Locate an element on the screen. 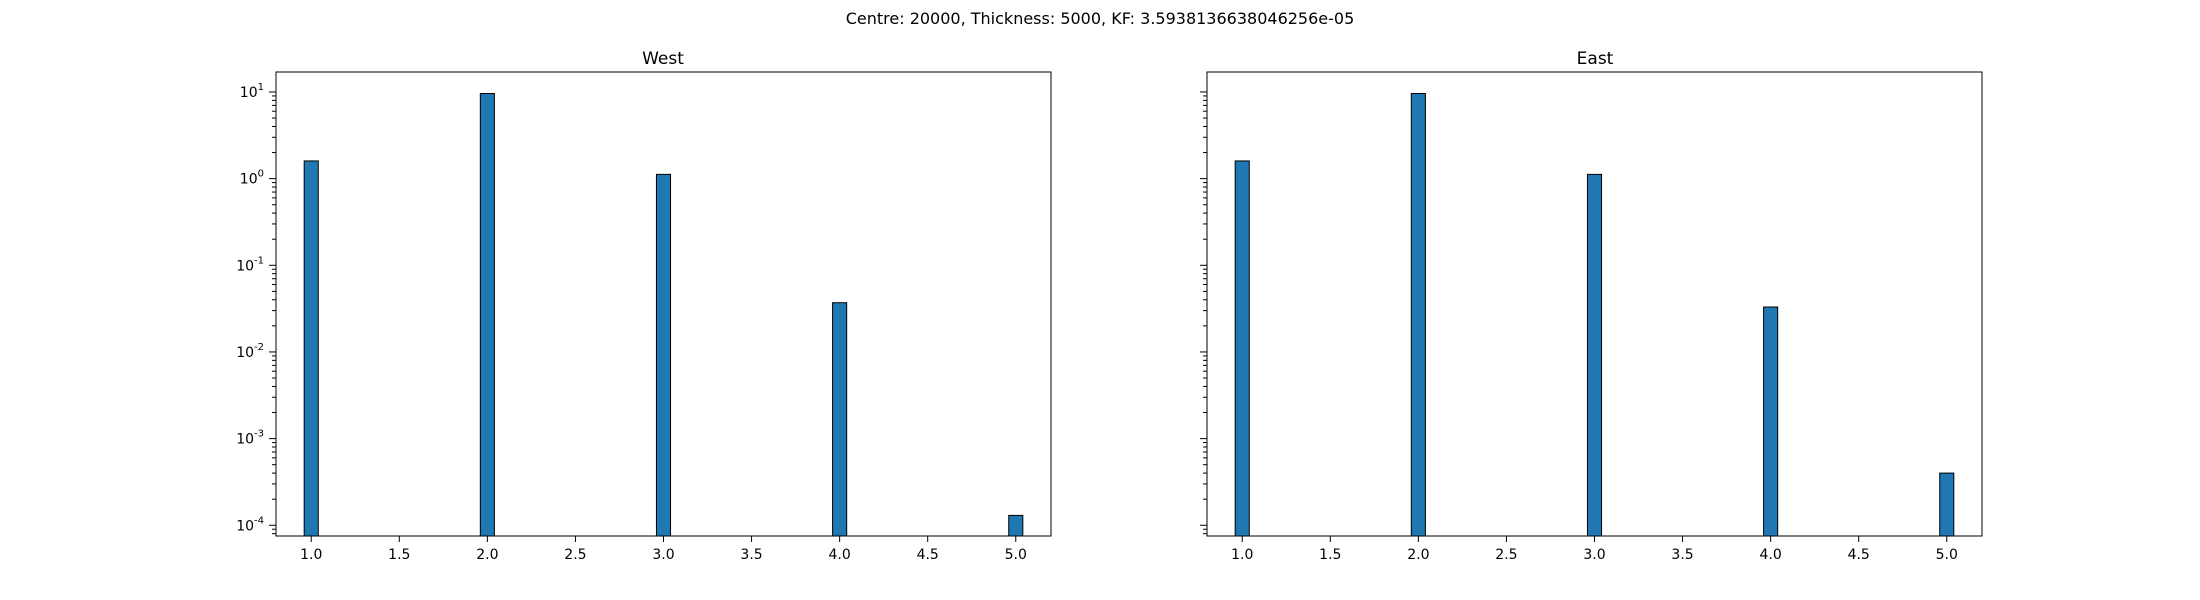 The width and height of the screenshot is (2200, 600). west-y-tick-label: 10⁻¹ is located at coordinates (250, 264).